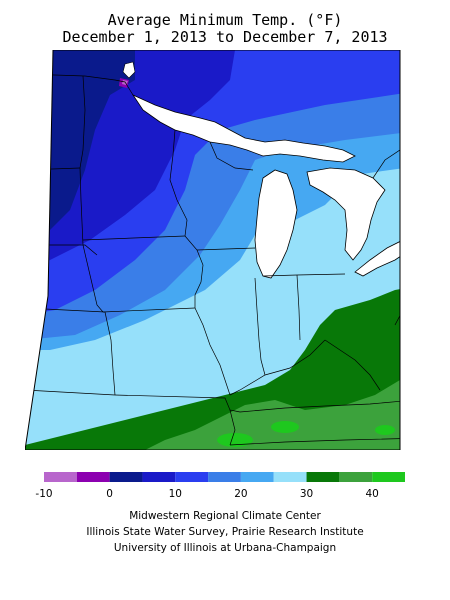 The image size is (450, 600). I want to click on border-mississippi-n, so click(194, 271).